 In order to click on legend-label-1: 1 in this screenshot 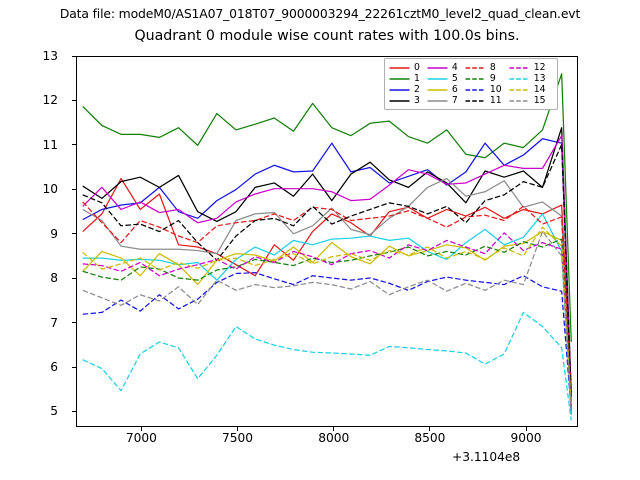, I will do `click(417, 78)`.